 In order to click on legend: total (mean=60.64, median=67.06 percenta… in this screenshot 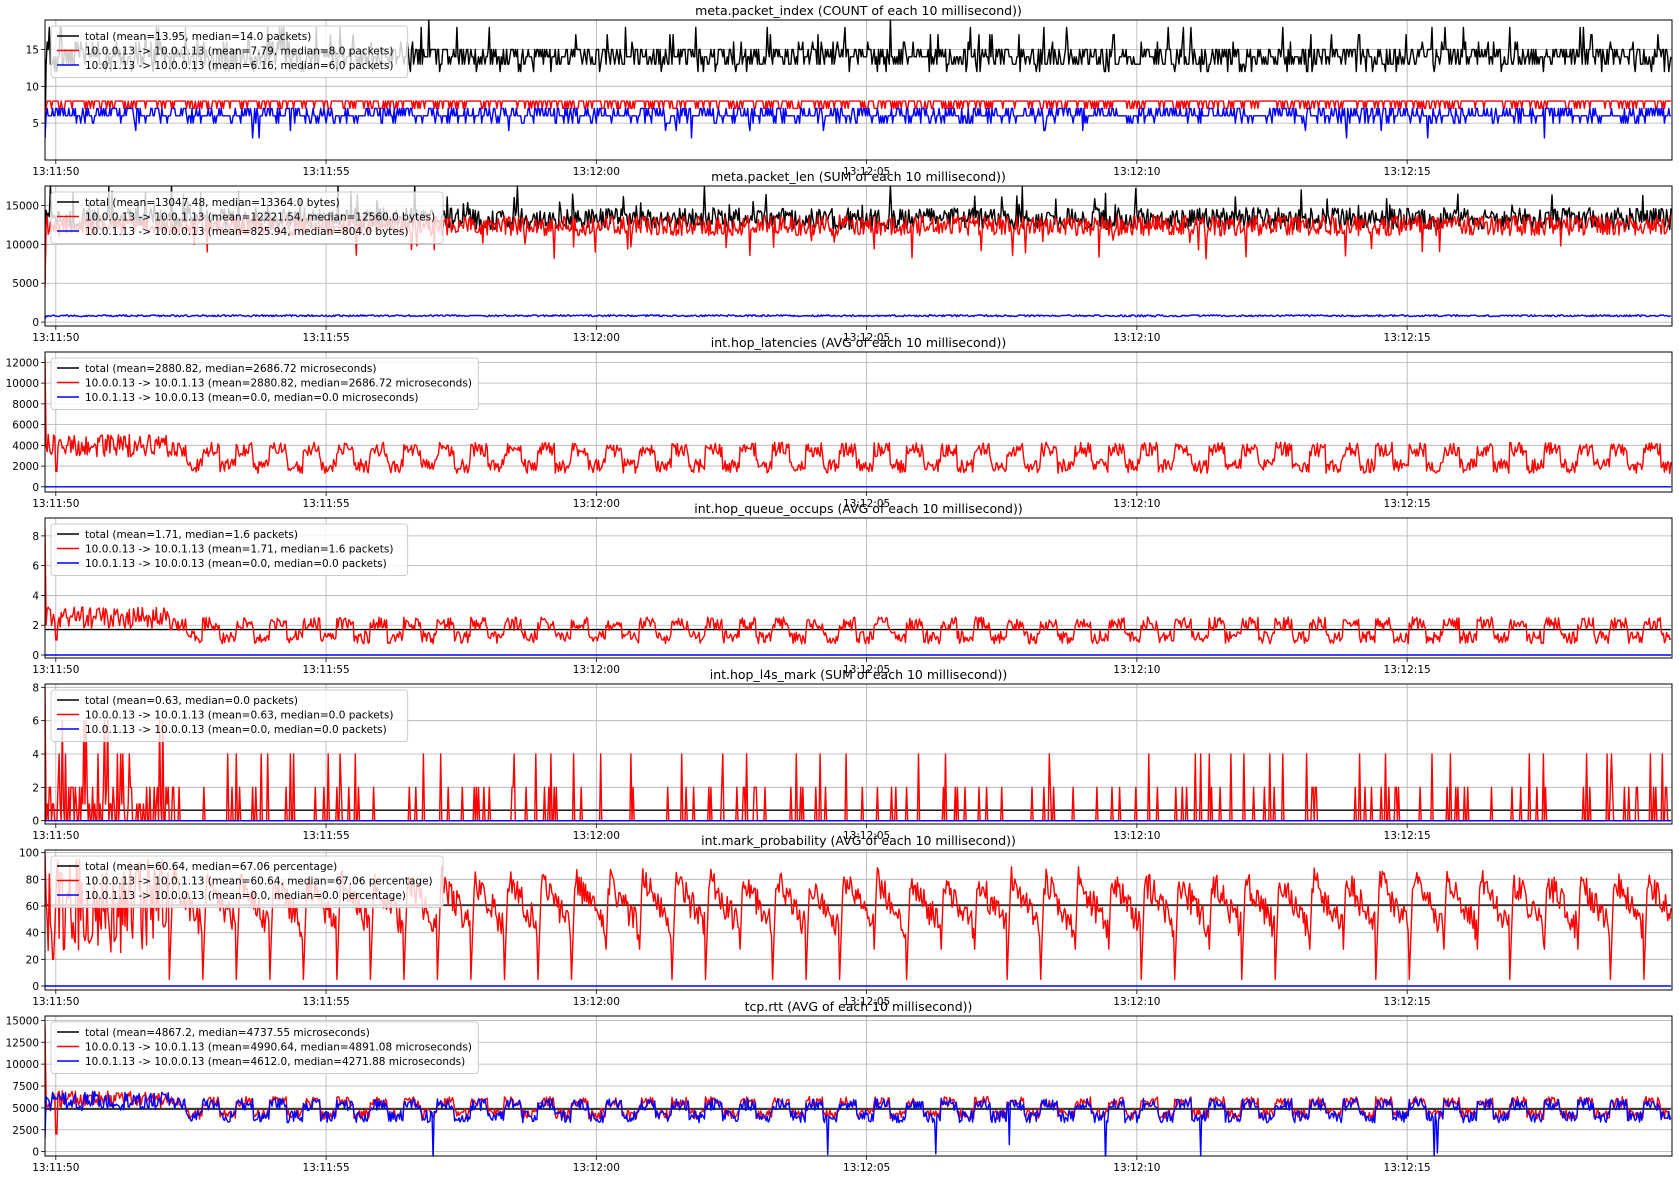, I will do `click(247, 881)`.